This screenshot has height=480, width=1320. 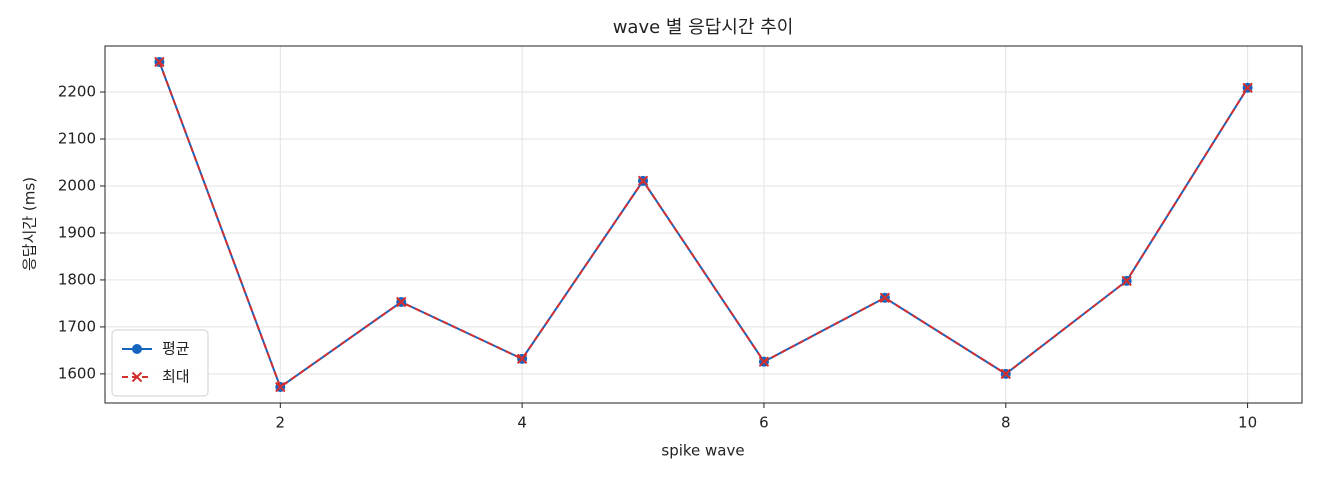 What do you see at coordinates (77, 92) in the screenshot?
I see `y-tick-label: 2200` at bounding box center [77, 92].